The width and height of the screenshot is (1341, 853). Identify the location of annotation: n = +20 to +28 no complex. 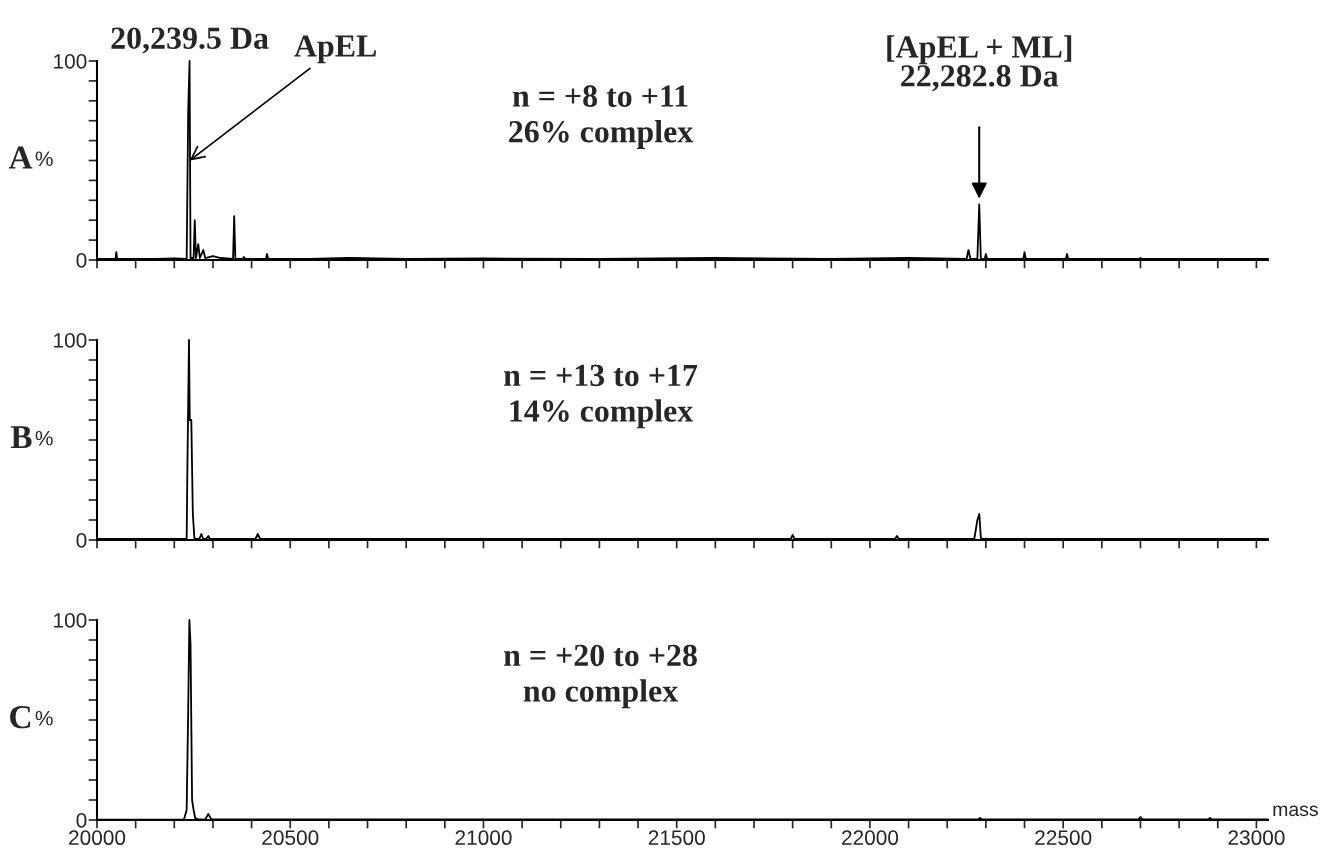
(600, 676).